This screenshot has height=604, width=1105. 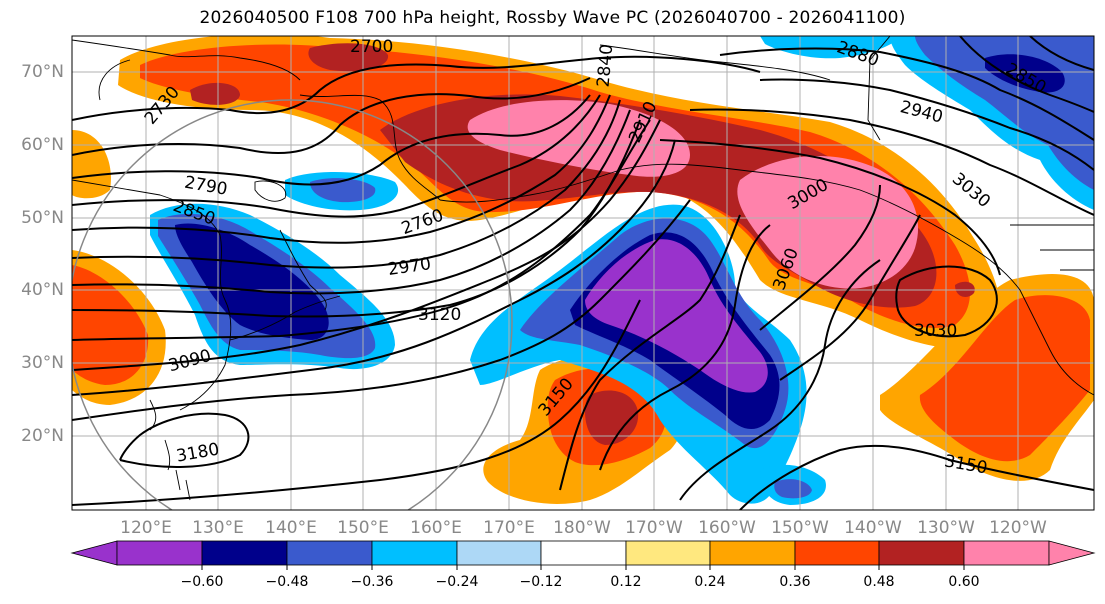 I want to click on contour-label: 3030, so click(x=935, y=331).